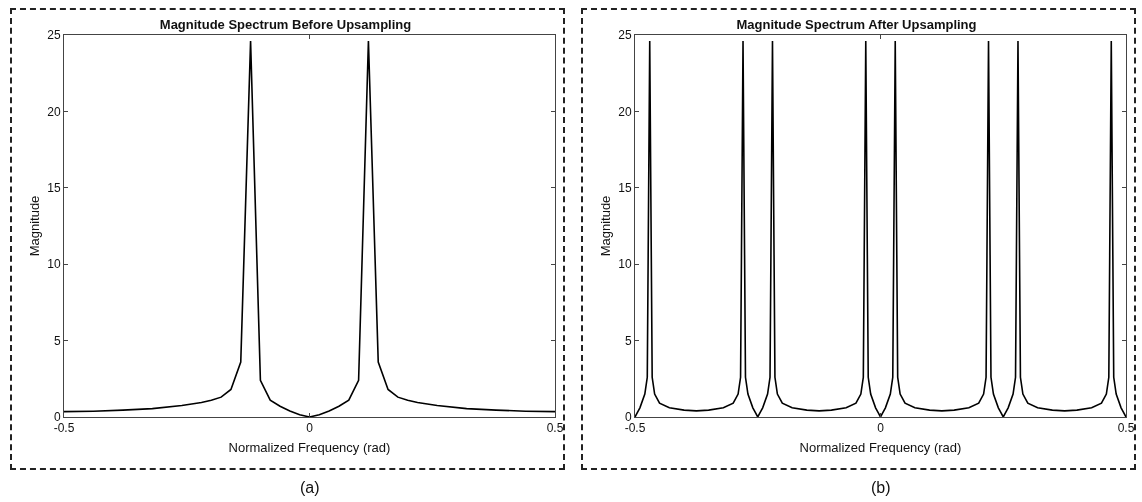 This screenshot has width=1142, height=502. What do you see at coordinates (285, 24) in the screenshot?
I see `chart-title: Magnitude Spectrum Before Upsampling` at bounding box center [285, 24].